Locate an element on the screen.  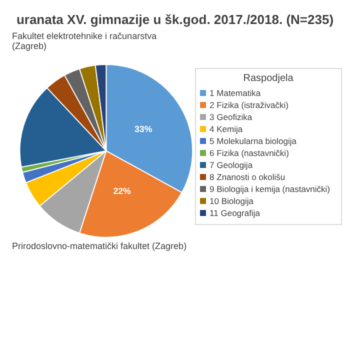
legend-label: 5 Molekularna biologija is located at coordinates (253, 141).